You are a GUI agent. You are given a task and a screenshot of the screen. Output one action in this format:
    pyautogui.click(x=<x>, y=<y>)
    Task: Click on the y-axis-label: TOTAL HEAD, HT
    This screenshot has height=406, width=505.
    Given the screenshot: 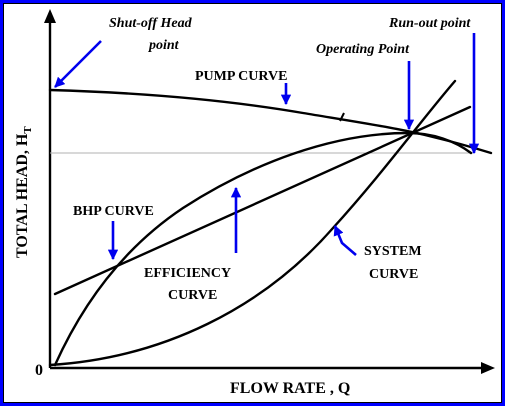 What is the action you would take?
    pyautogui.click(x=24, y=192)
    